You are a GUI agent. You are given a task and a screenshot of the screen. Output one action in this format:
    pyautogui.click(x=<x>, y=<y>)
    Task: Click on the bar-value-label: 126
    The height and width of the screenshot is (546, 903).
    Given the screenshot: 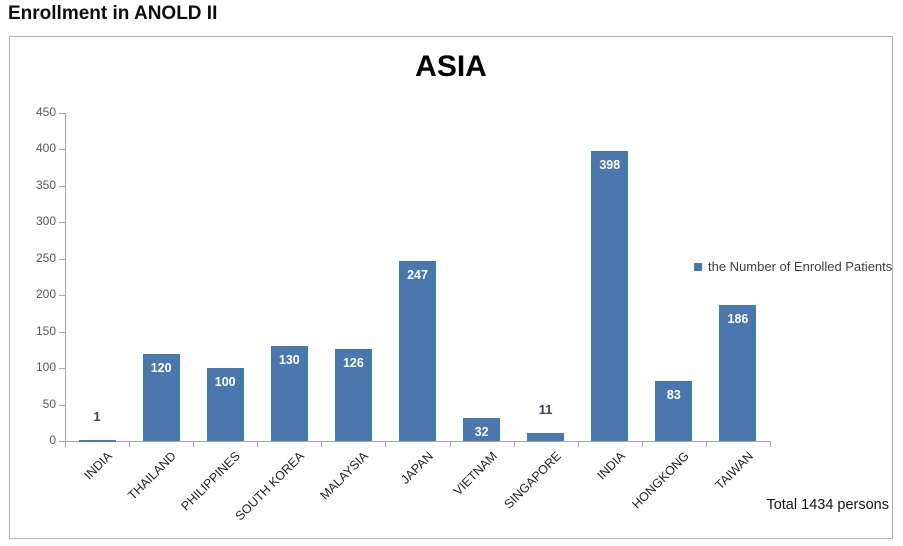 What is the action you would take?
    pyautogui.click(x=353, y=363)
    